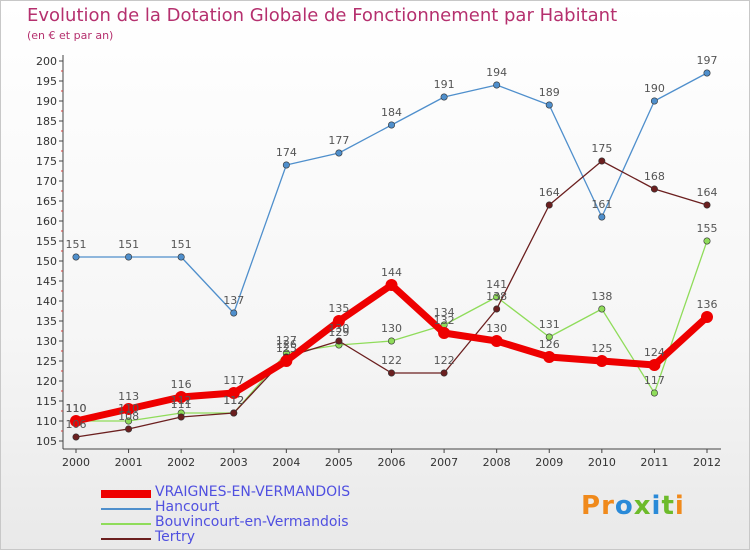 The image size is (750, 550). What do you see at coordinates (46, 341) in the screenshot?
I see `y-tick-label: 130` at bounding box center [46, 341].